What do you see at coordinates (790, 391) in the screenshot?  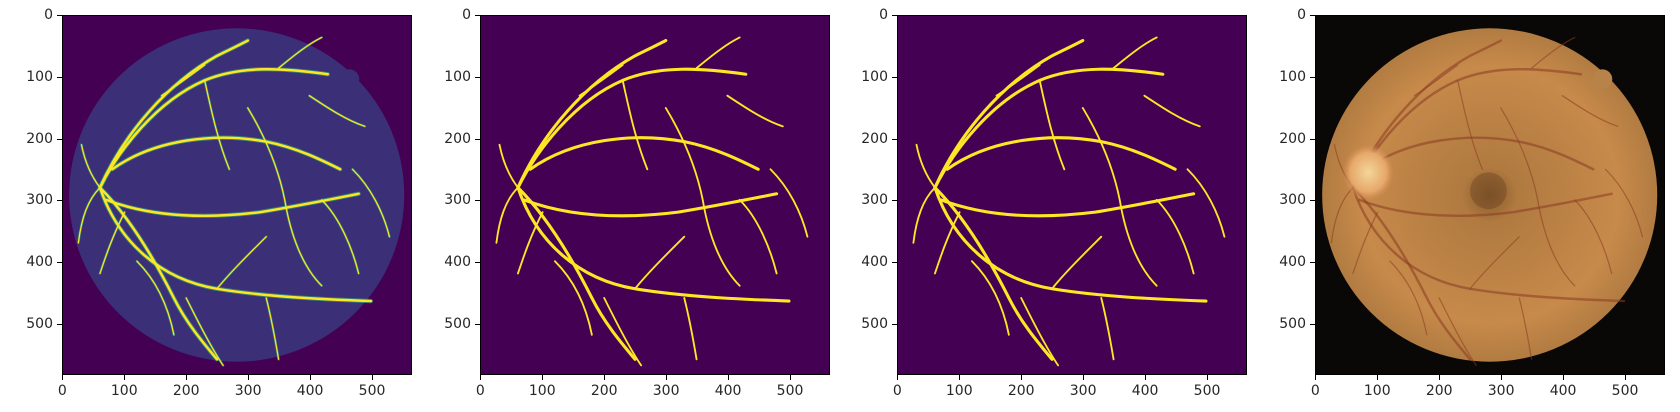 I see `xtick-label: 500` at bounding box center [790, 391].